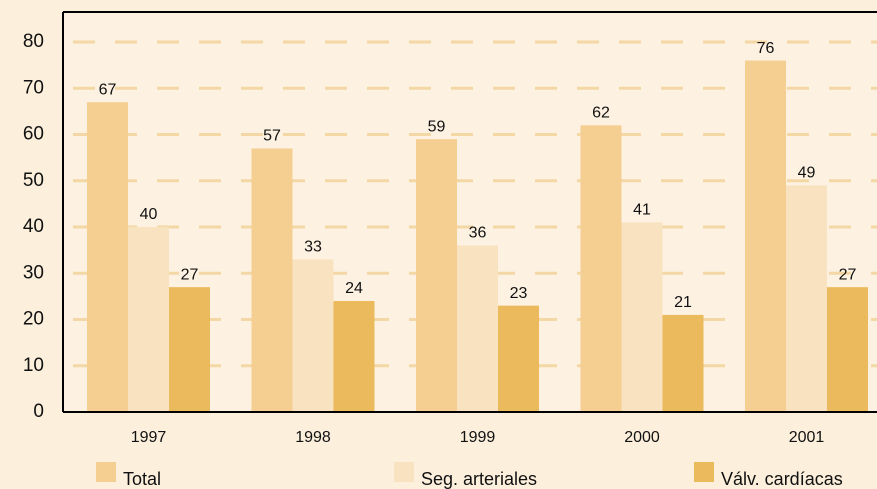 The image size is (877, 489). I want to click on y-tick-label: 50, so click(33, 180).